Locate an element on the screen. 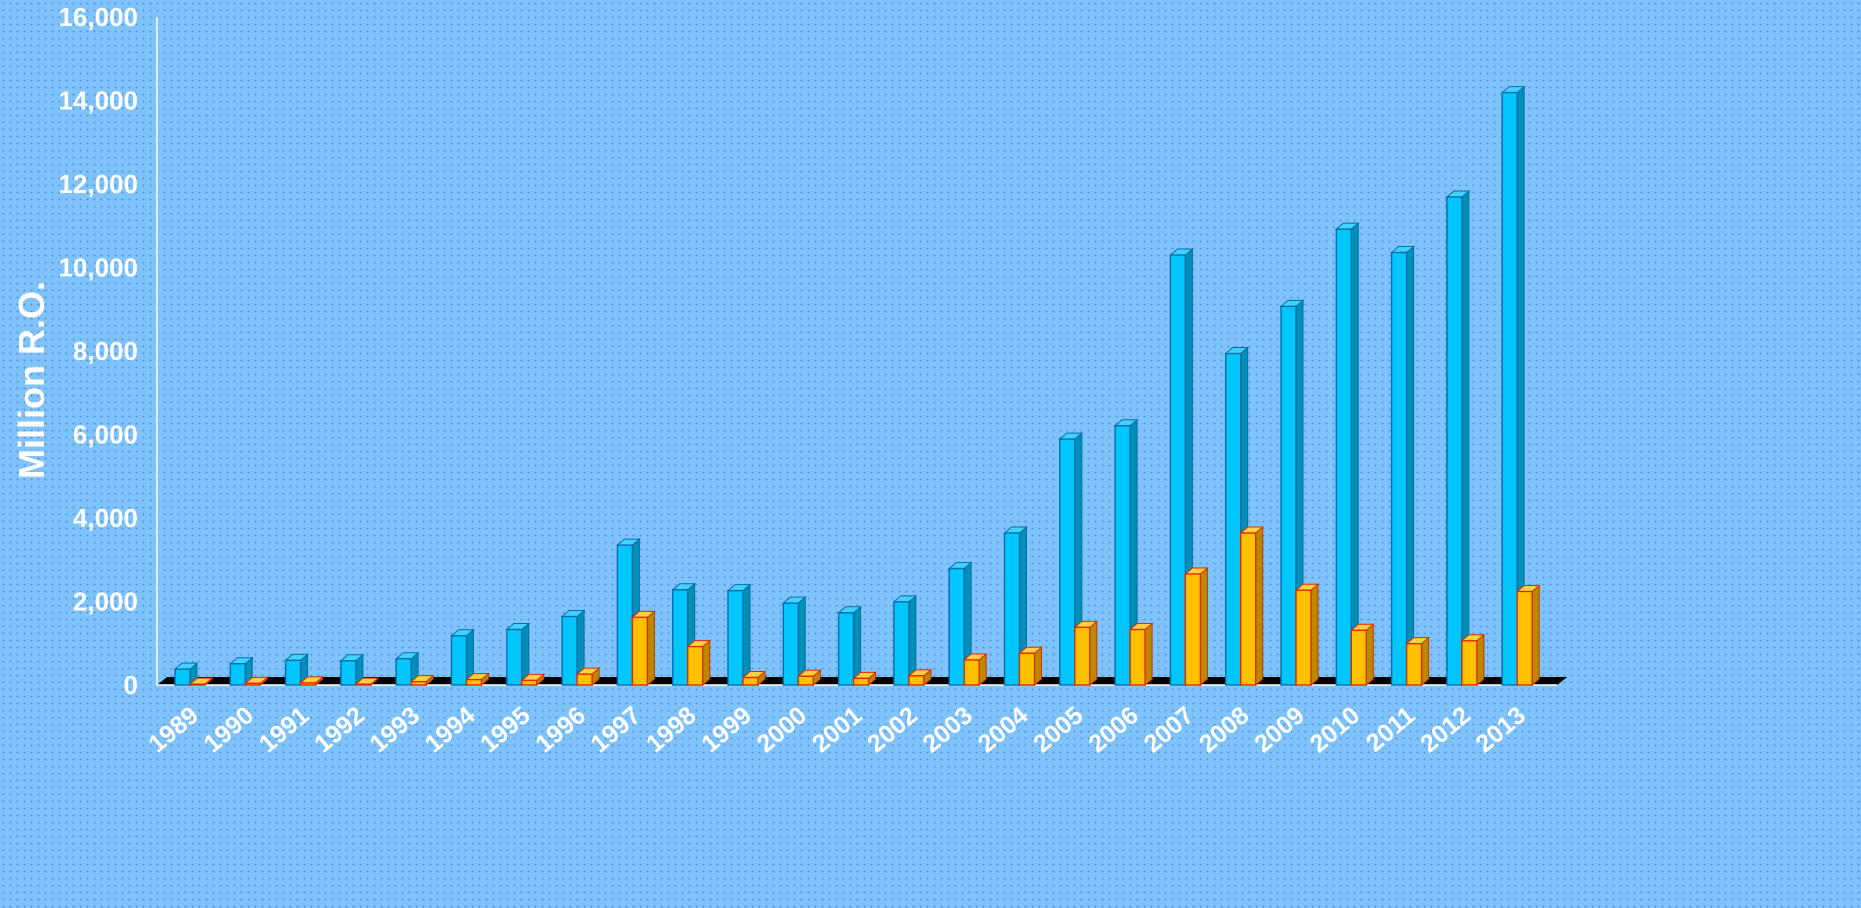 Image resolution: width=1861 pixels, height=908 pixels. y-tick-label: 16,000 is located at coordinates (98, 17).